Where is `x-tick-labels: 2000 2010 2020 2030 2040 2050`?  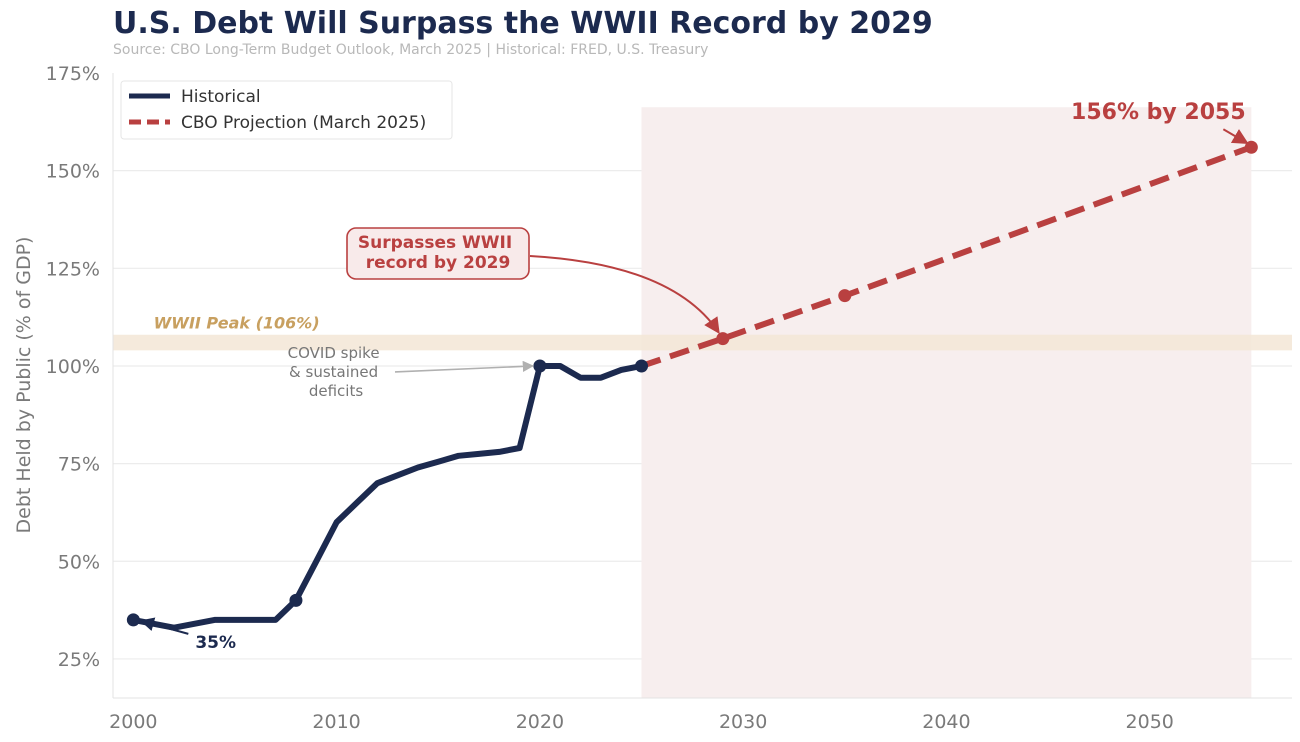 x-tick-labels: 2000 2010 2020 2030 2040 2050 is located at coordinates (641, 722).